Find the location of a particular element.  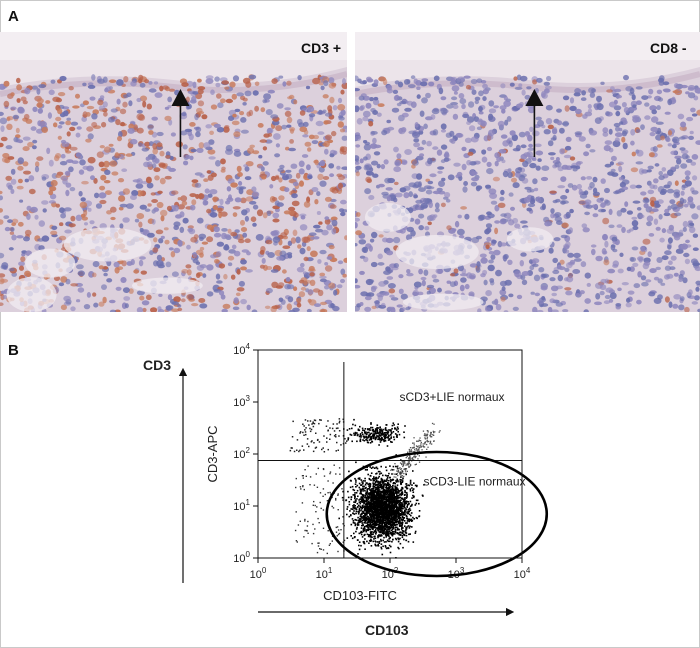

y-tick-label: 10³ is located at coordinates (241, 401).